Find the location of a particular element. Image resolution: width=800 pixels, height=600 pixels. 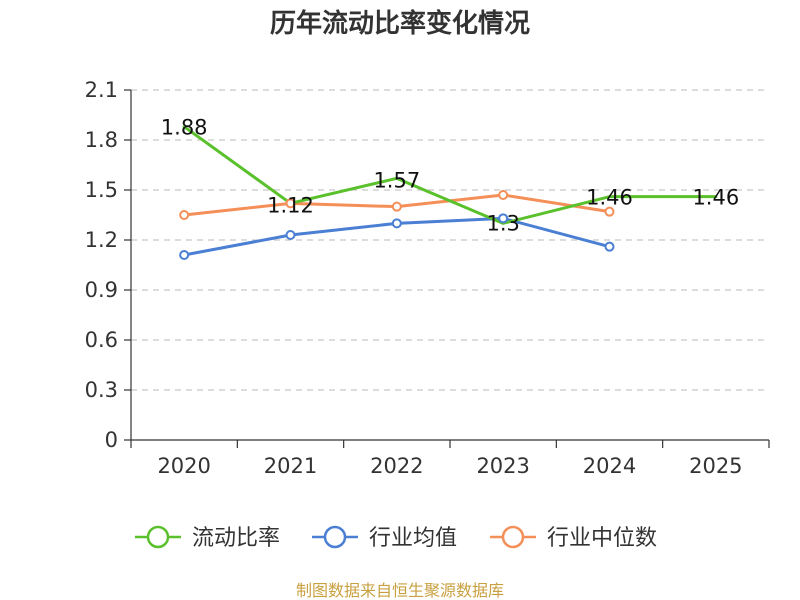

x-tick-label: 2020 is located at coordinates (183, 466).